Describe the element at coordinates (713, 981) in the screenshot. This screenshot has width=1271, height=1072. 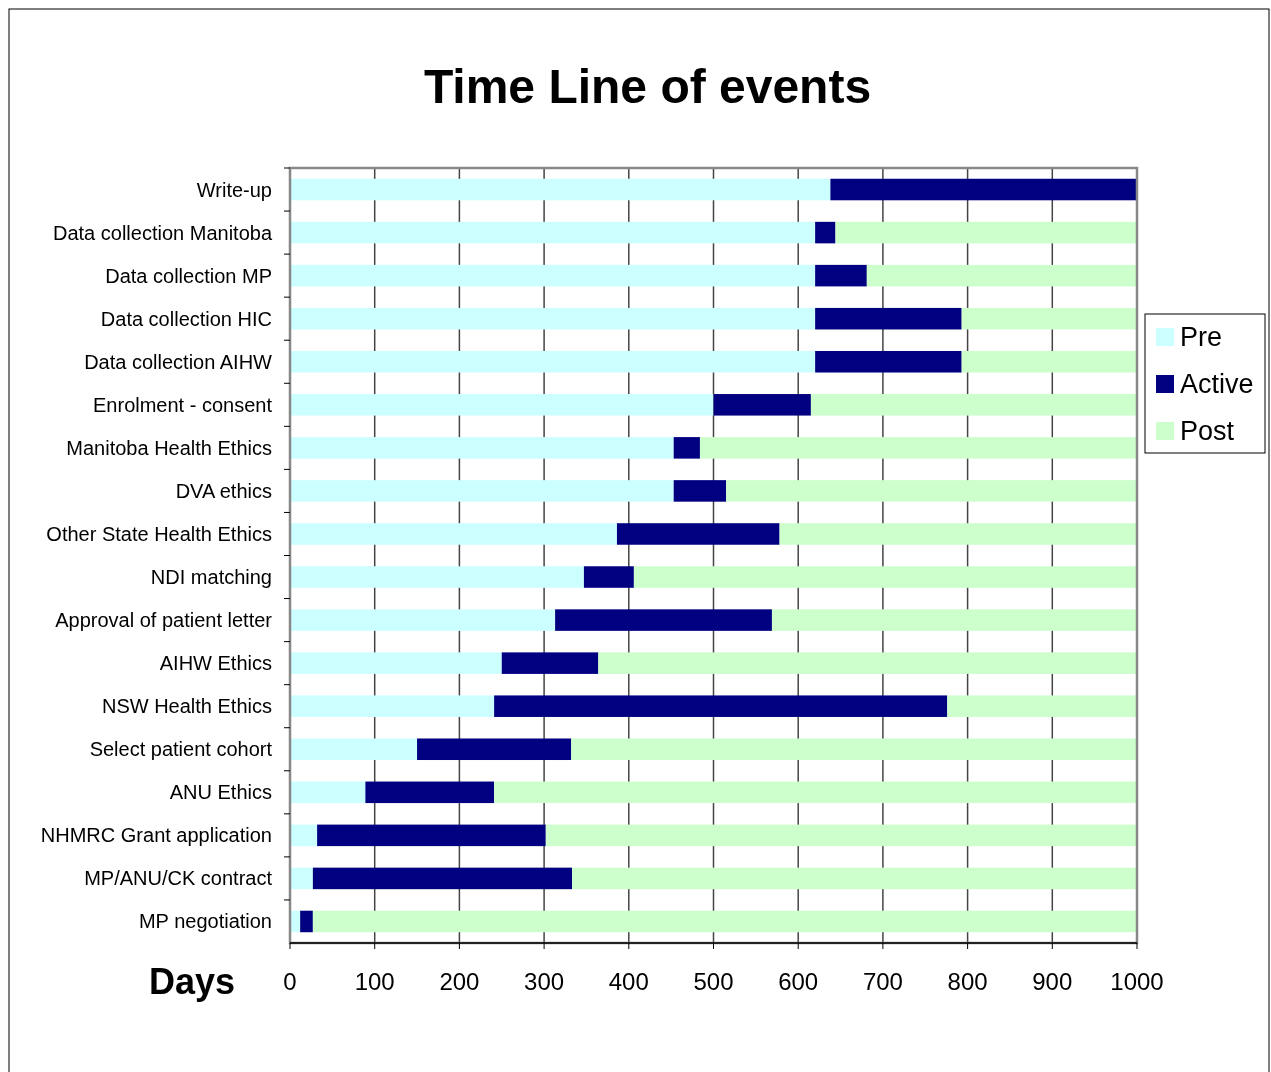
I see `x-tick-label: 500` at that location.